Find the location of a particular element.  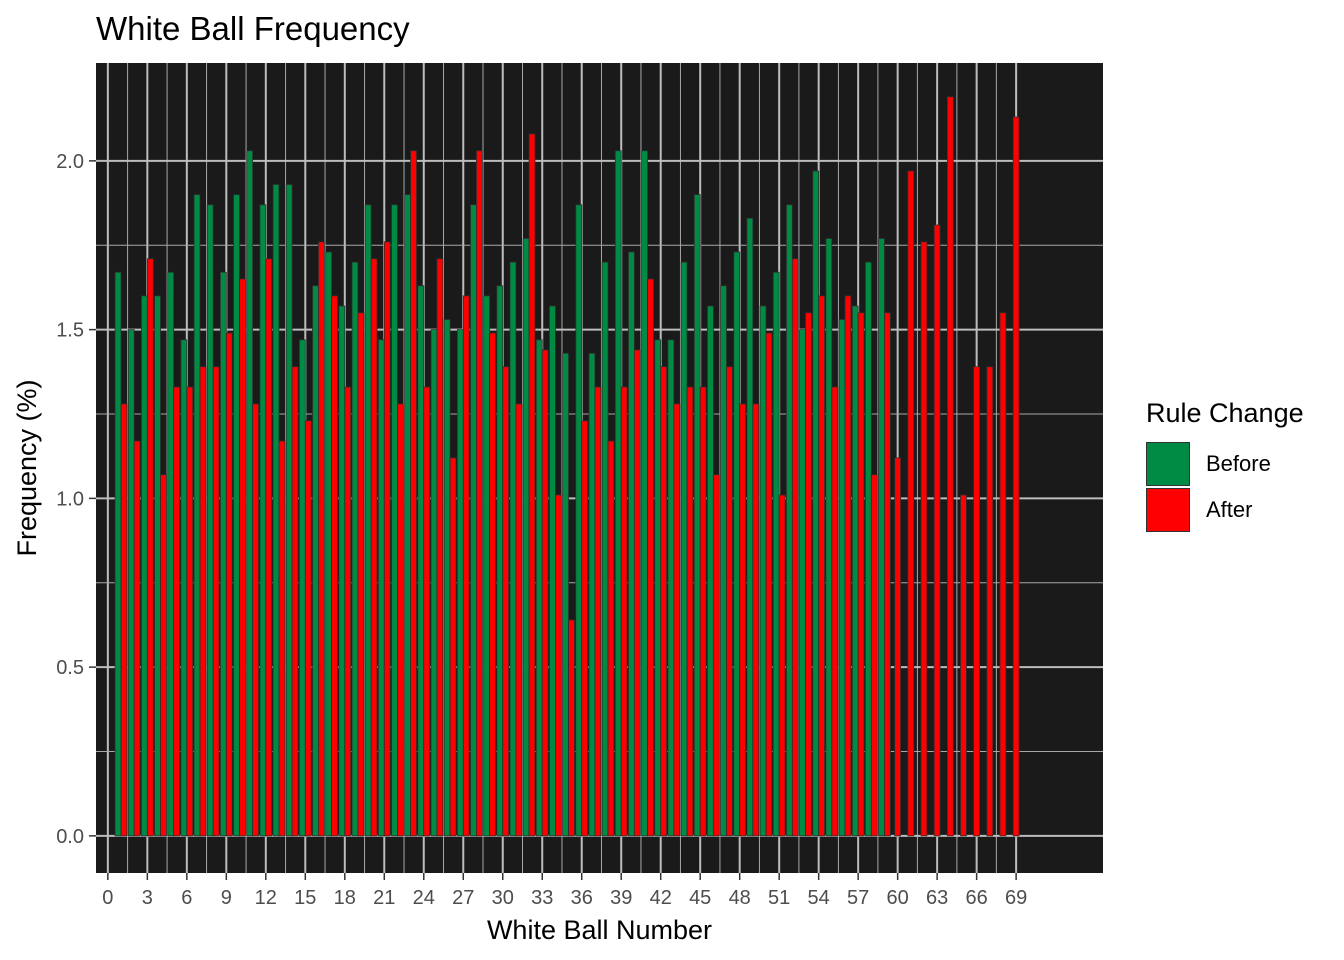

x-tick-label: 18 is located at coordinates (345, 898).